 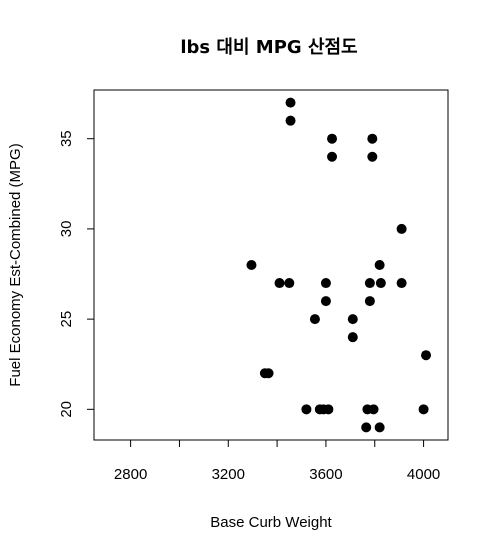 I want to click on y-axis: 20 25 30 35, so click(x=76, y=274).